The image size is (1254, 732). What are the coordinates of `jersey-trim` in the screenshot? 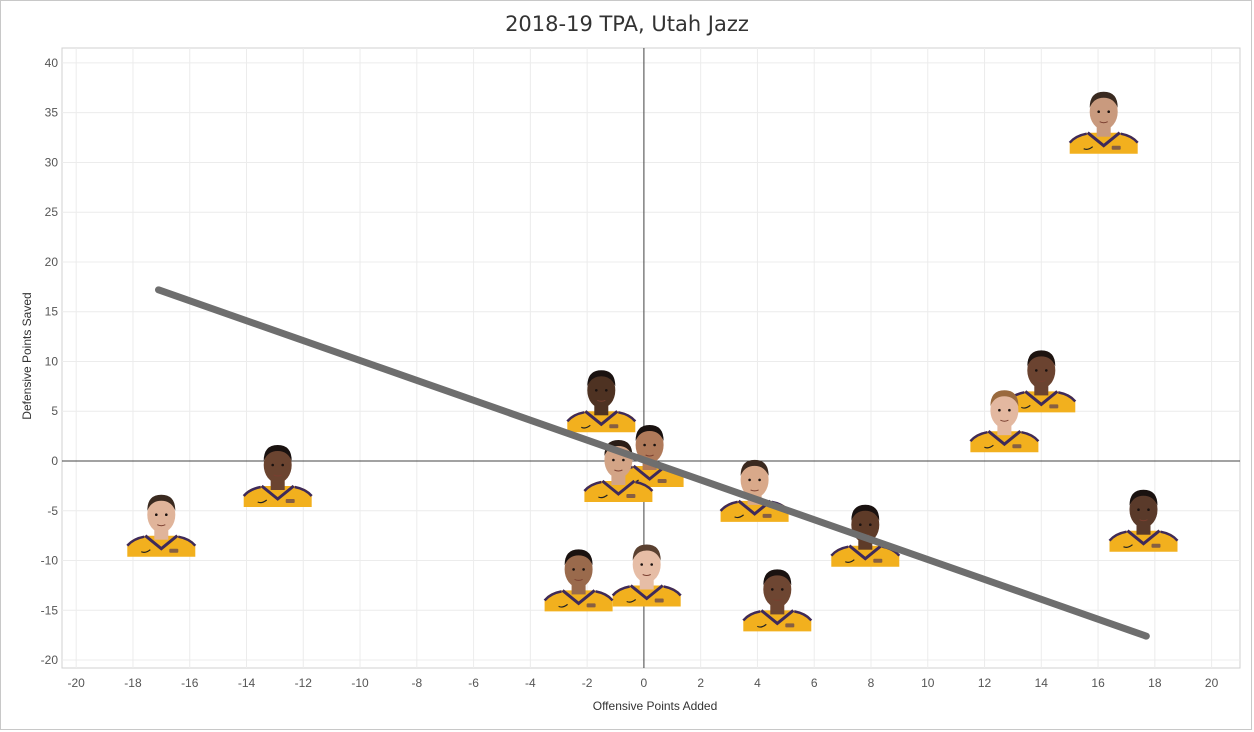 It's located at (578, 596).